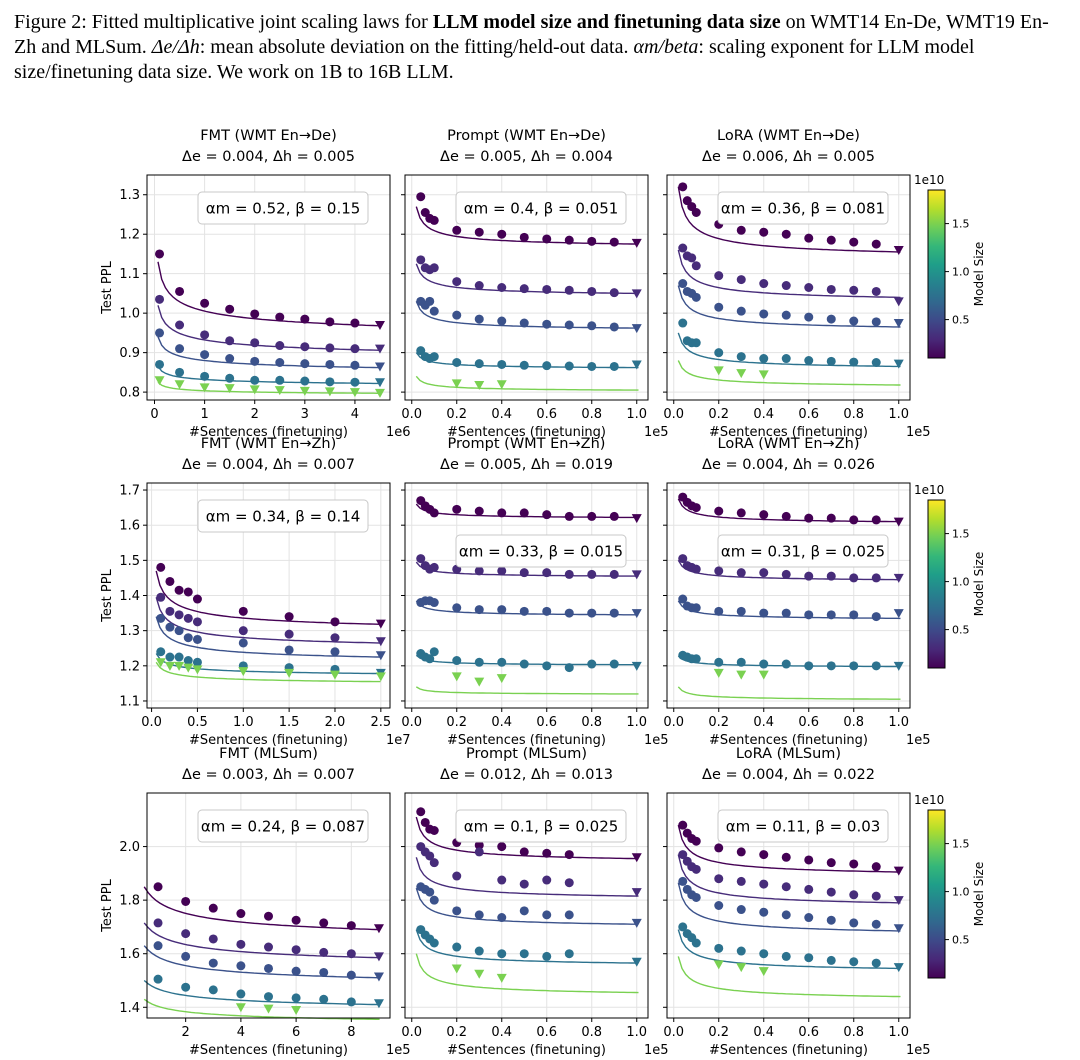 This screenshot has height=1060, width=1080. Describe the element at coordinates (186, 1032) in the screenshot. I see `x-tick-label: 2` at that location.